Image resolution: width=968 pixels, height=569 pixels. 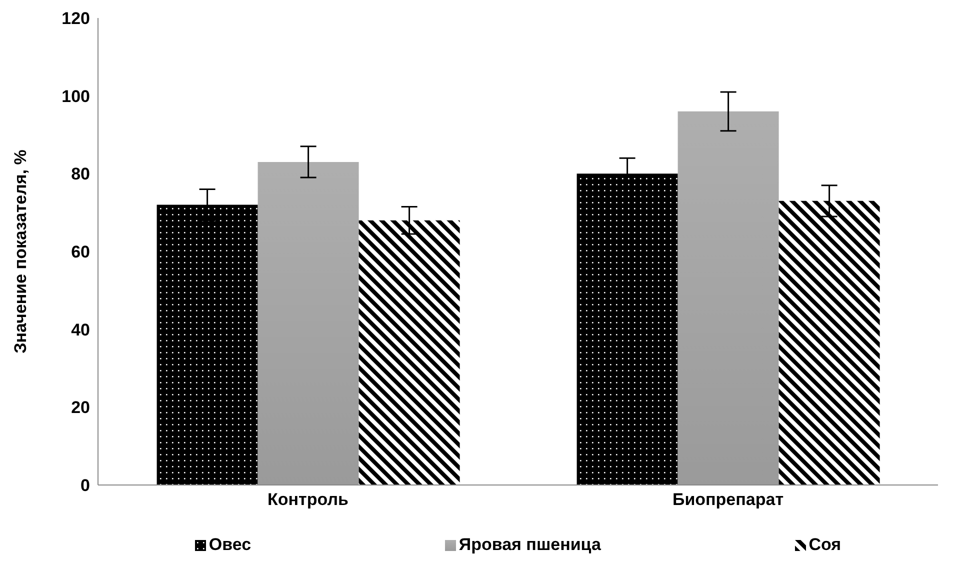 What do you see at coordinates (728, 500) in the screenshot?
I see `x-tick-label: Биопрепарат` at bounding box center [728, 500].